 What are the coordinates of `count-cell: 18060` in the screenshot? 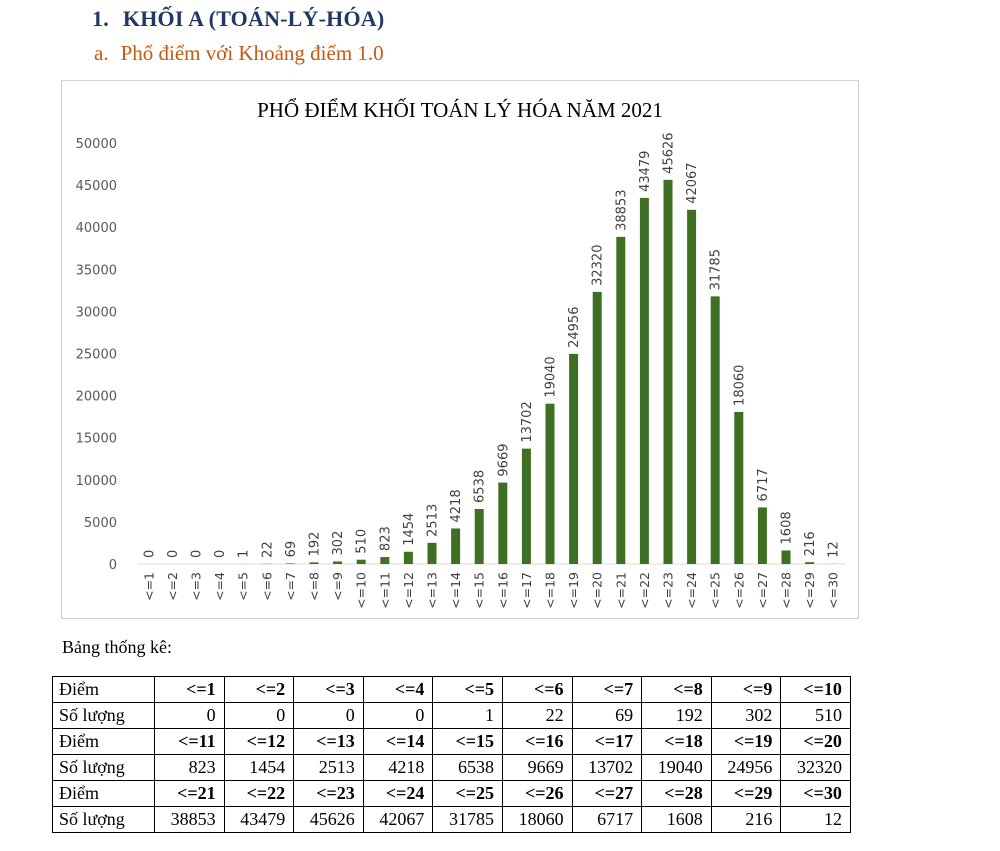 It's located at (537, 819).